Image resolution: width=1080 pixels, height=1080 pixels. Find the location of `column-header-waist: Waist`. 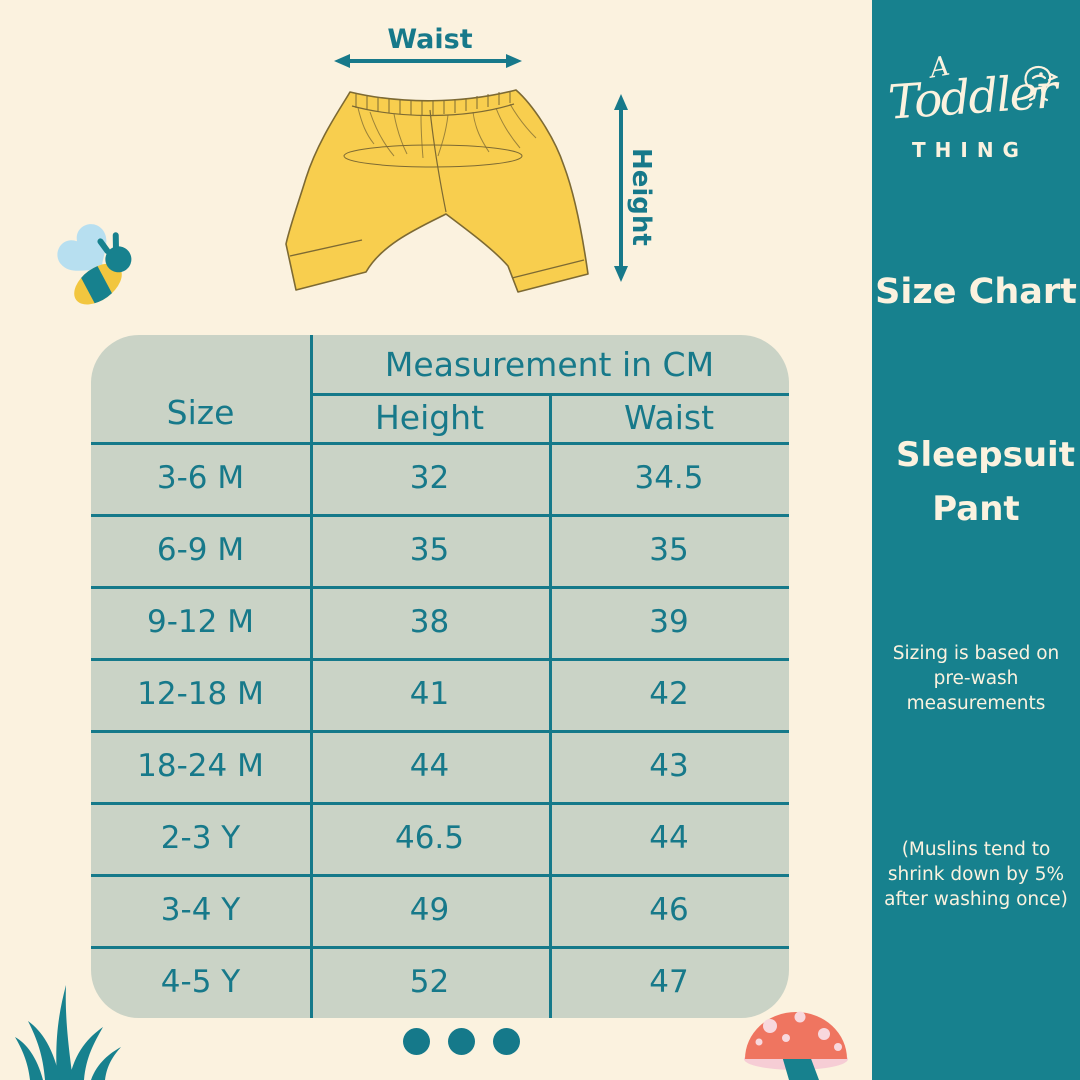

column-header-waist: Waist is located at coordinates (669, 417).